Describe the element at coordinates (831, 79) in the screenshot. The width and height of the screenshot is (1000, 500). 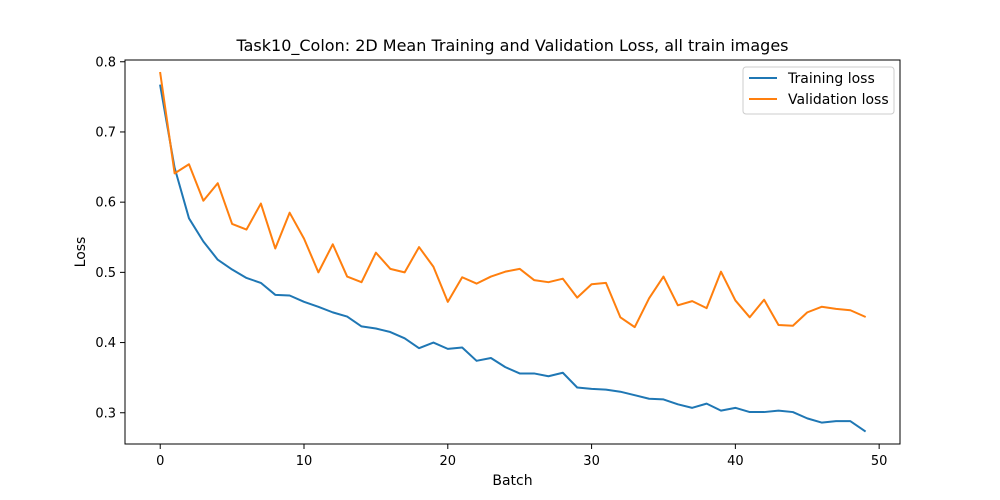
I see `training-loss-legend-label: Training loss` at that location.